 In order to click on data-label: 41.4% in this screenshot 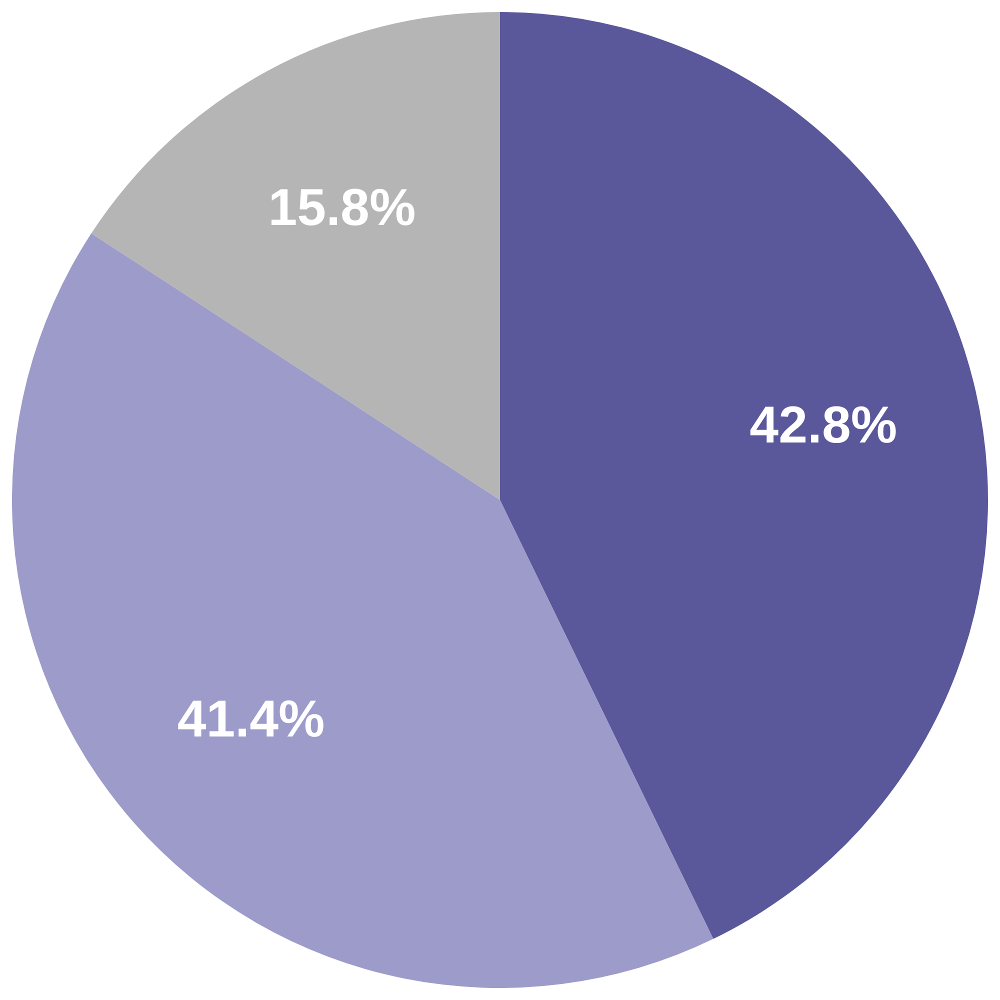, I will do `click(251, 719)`.